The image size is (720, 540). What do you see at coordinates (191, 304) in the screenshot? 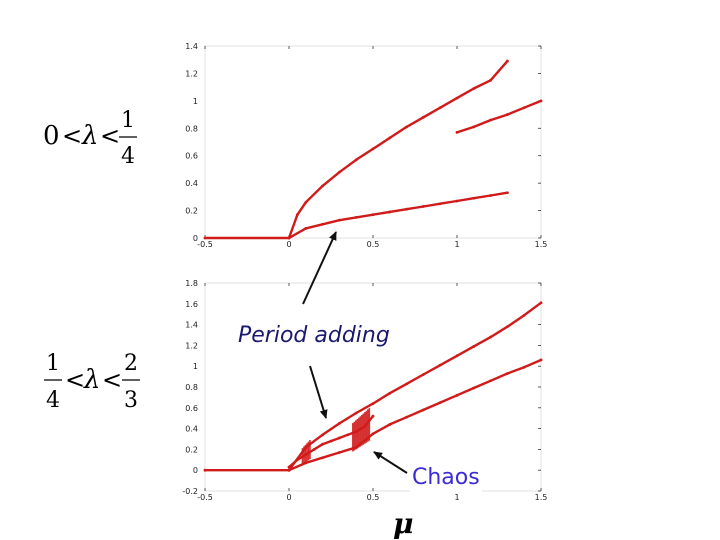
I see `bottom-y-tick-label: 1.6` at bounding box center [191, 304].